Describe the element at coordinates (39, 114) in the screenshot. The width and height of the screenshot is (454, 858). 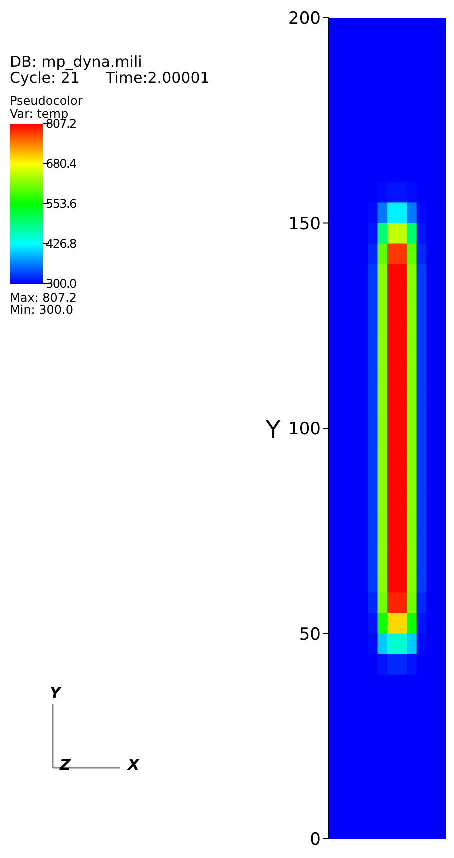
I see `color-bar-title: Var: temp` at that location.